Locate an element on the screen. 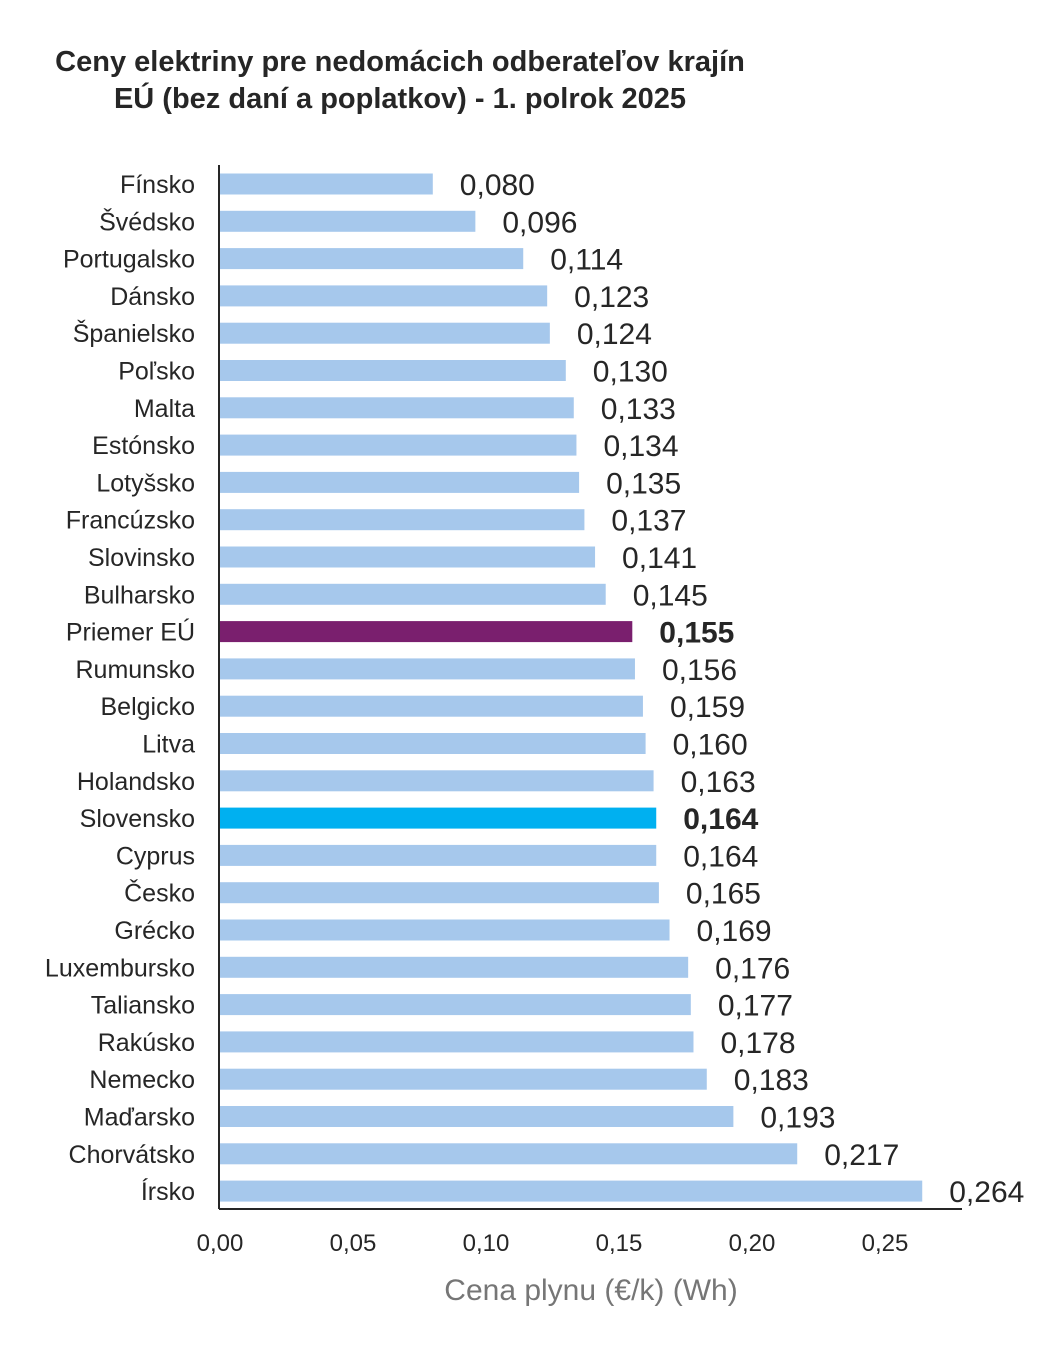 This screenshot has height=1364, width=1040. category-label-finsko: Fínsko is located at coordinates (157, 185).